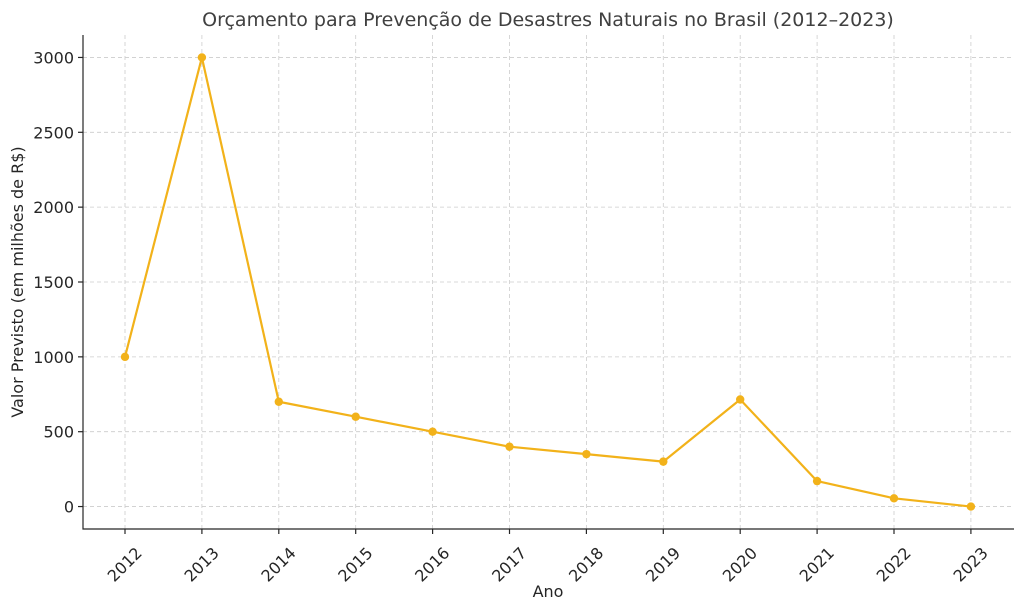  Describe the element at coordinates (894, 564) in the screenshot. I see `x-tick-label: 2022` at that location.